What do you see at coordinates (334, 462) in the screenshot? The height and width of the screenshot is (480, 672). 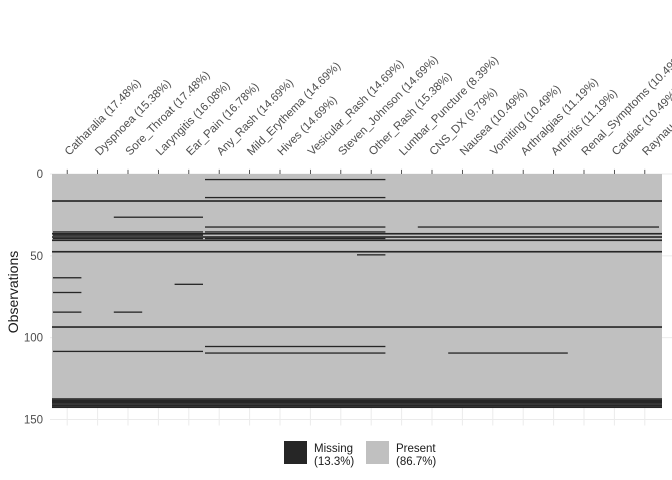 I see `legend-label: (13.3%)` at bounding box center [334, 462].